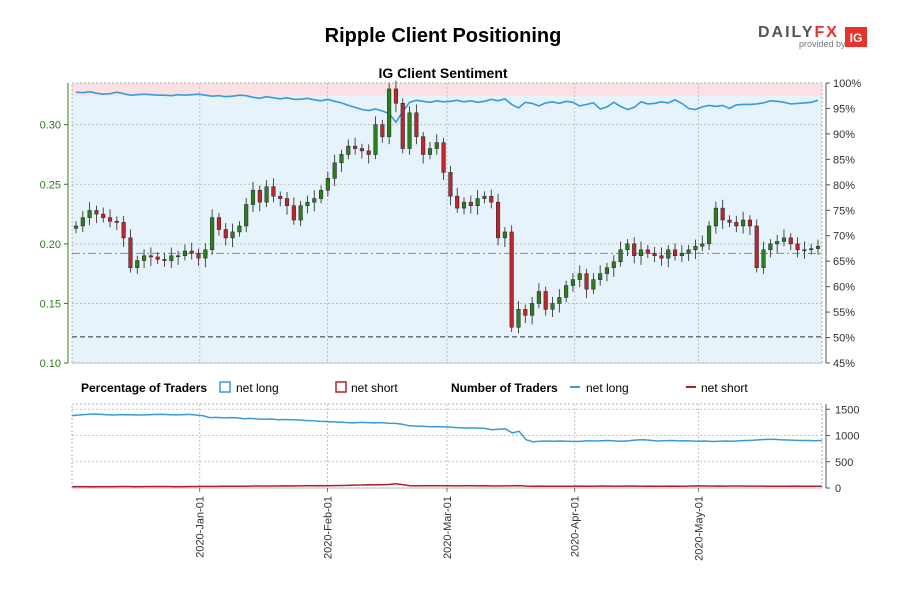 The width and height of the screenshot is (900, 600). Describe the element at coordinates (798, 32) in the screenshot. I see `logo-text: DAILYFX` at that location.